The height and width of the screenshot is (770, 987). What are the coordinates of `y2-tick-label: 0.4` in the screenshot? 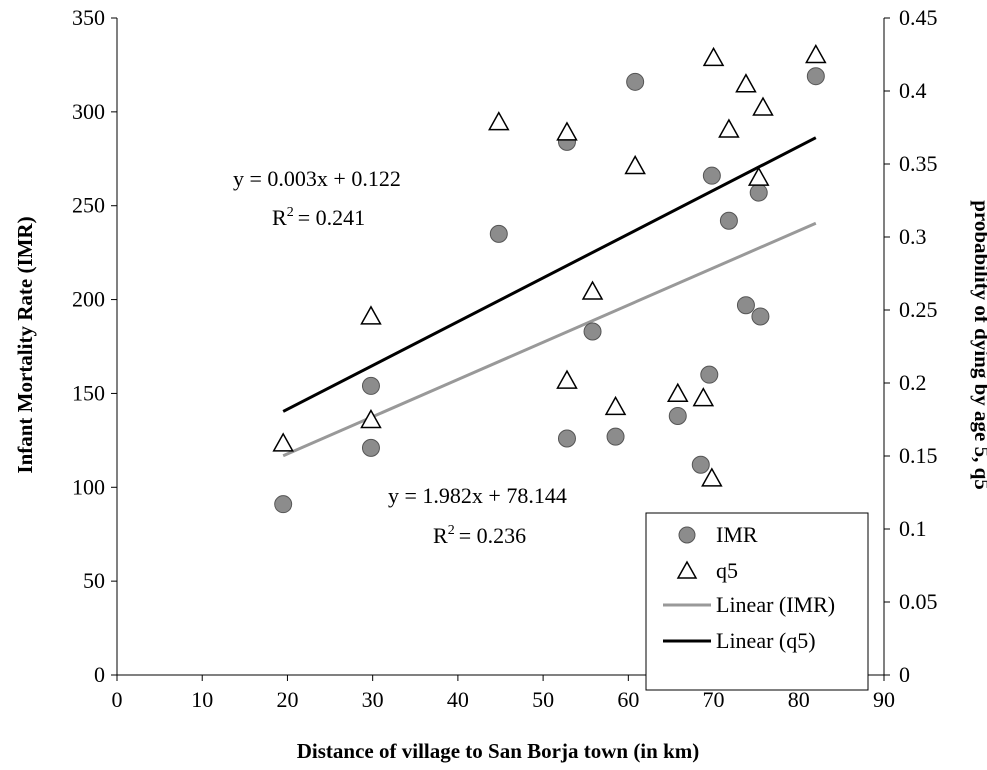 It's located at (913, 90).